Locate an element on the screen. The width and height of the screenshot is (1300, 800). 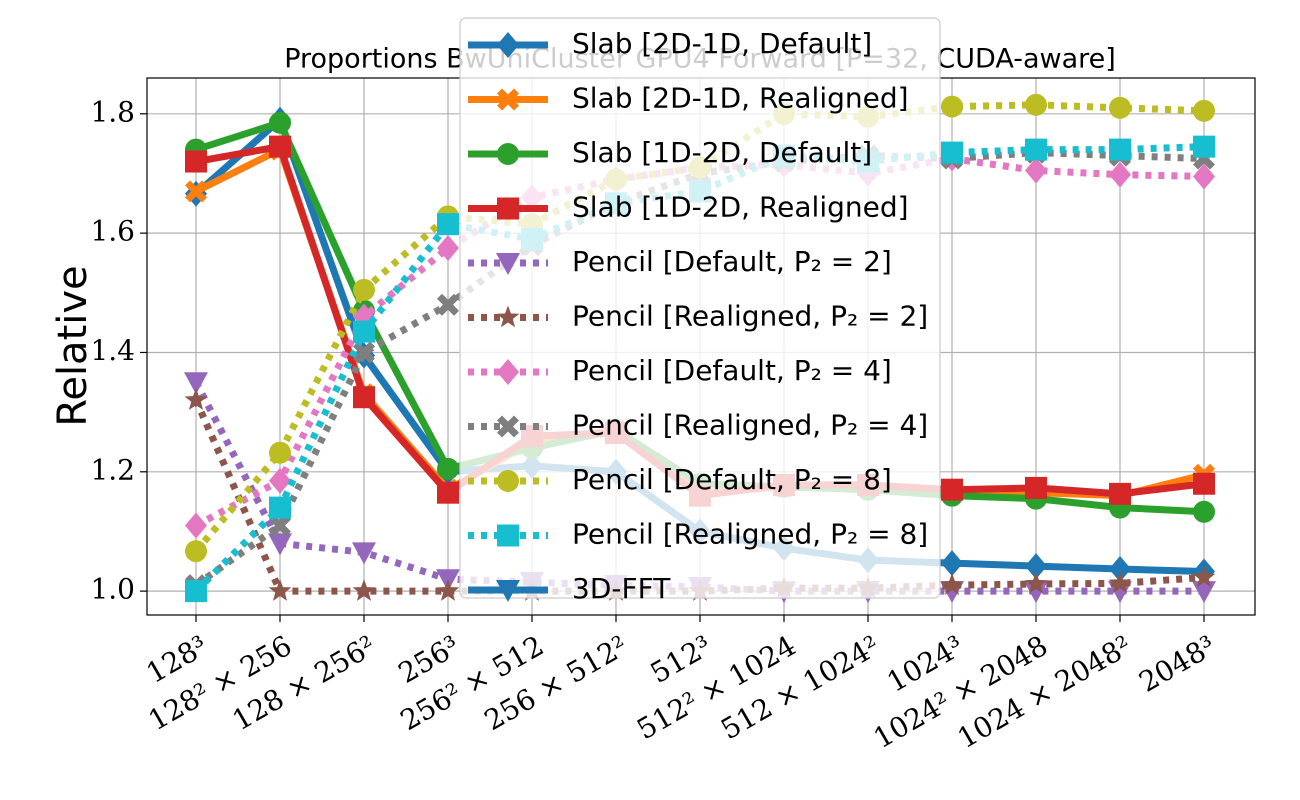
legend-label: Pencil [Realigned, P₂ = 8] is located at coordinates (750, 534).